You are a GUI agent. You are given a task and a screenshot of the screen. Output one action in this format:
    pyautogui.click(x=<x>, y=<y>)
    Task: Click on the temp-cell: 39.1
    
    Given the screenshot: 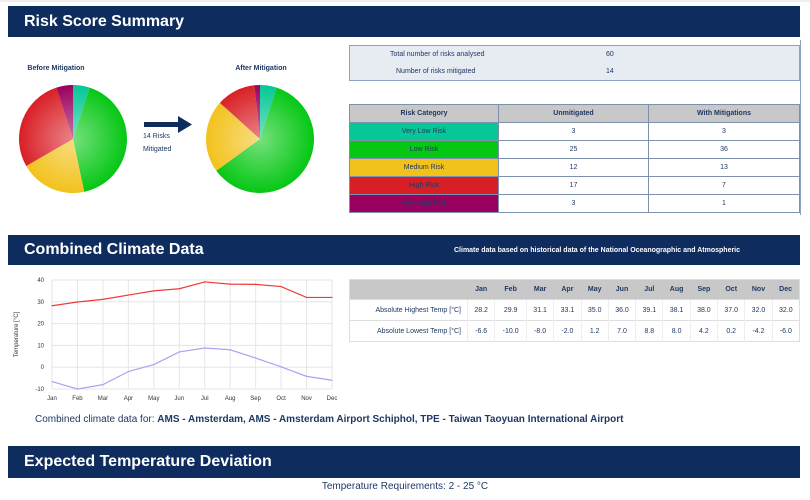 What is the action you would take?
    pyautogui.click(x=649, y=310)
    